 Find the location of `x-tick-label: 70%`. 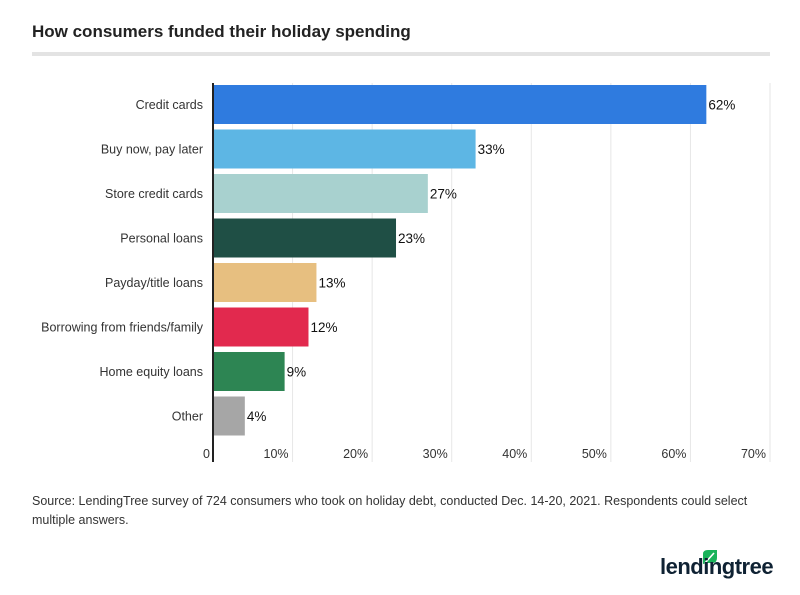

x-tick-label: 70% is located at coordinates (753, 454).